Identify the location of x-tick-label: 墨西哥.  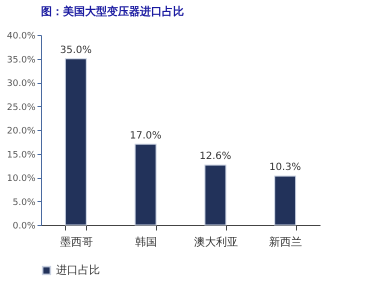
(76, 242).